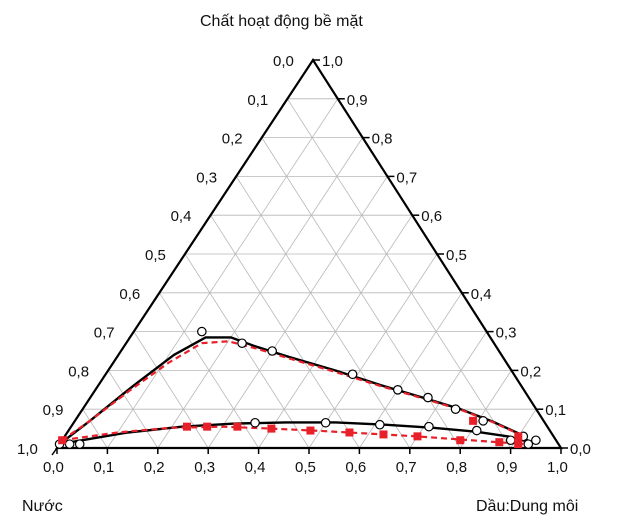  What do you see at coordinates (406, 467) in the screenshot?
I see `tick-label-bottom: 0,7` at bounding box center [406, 467].